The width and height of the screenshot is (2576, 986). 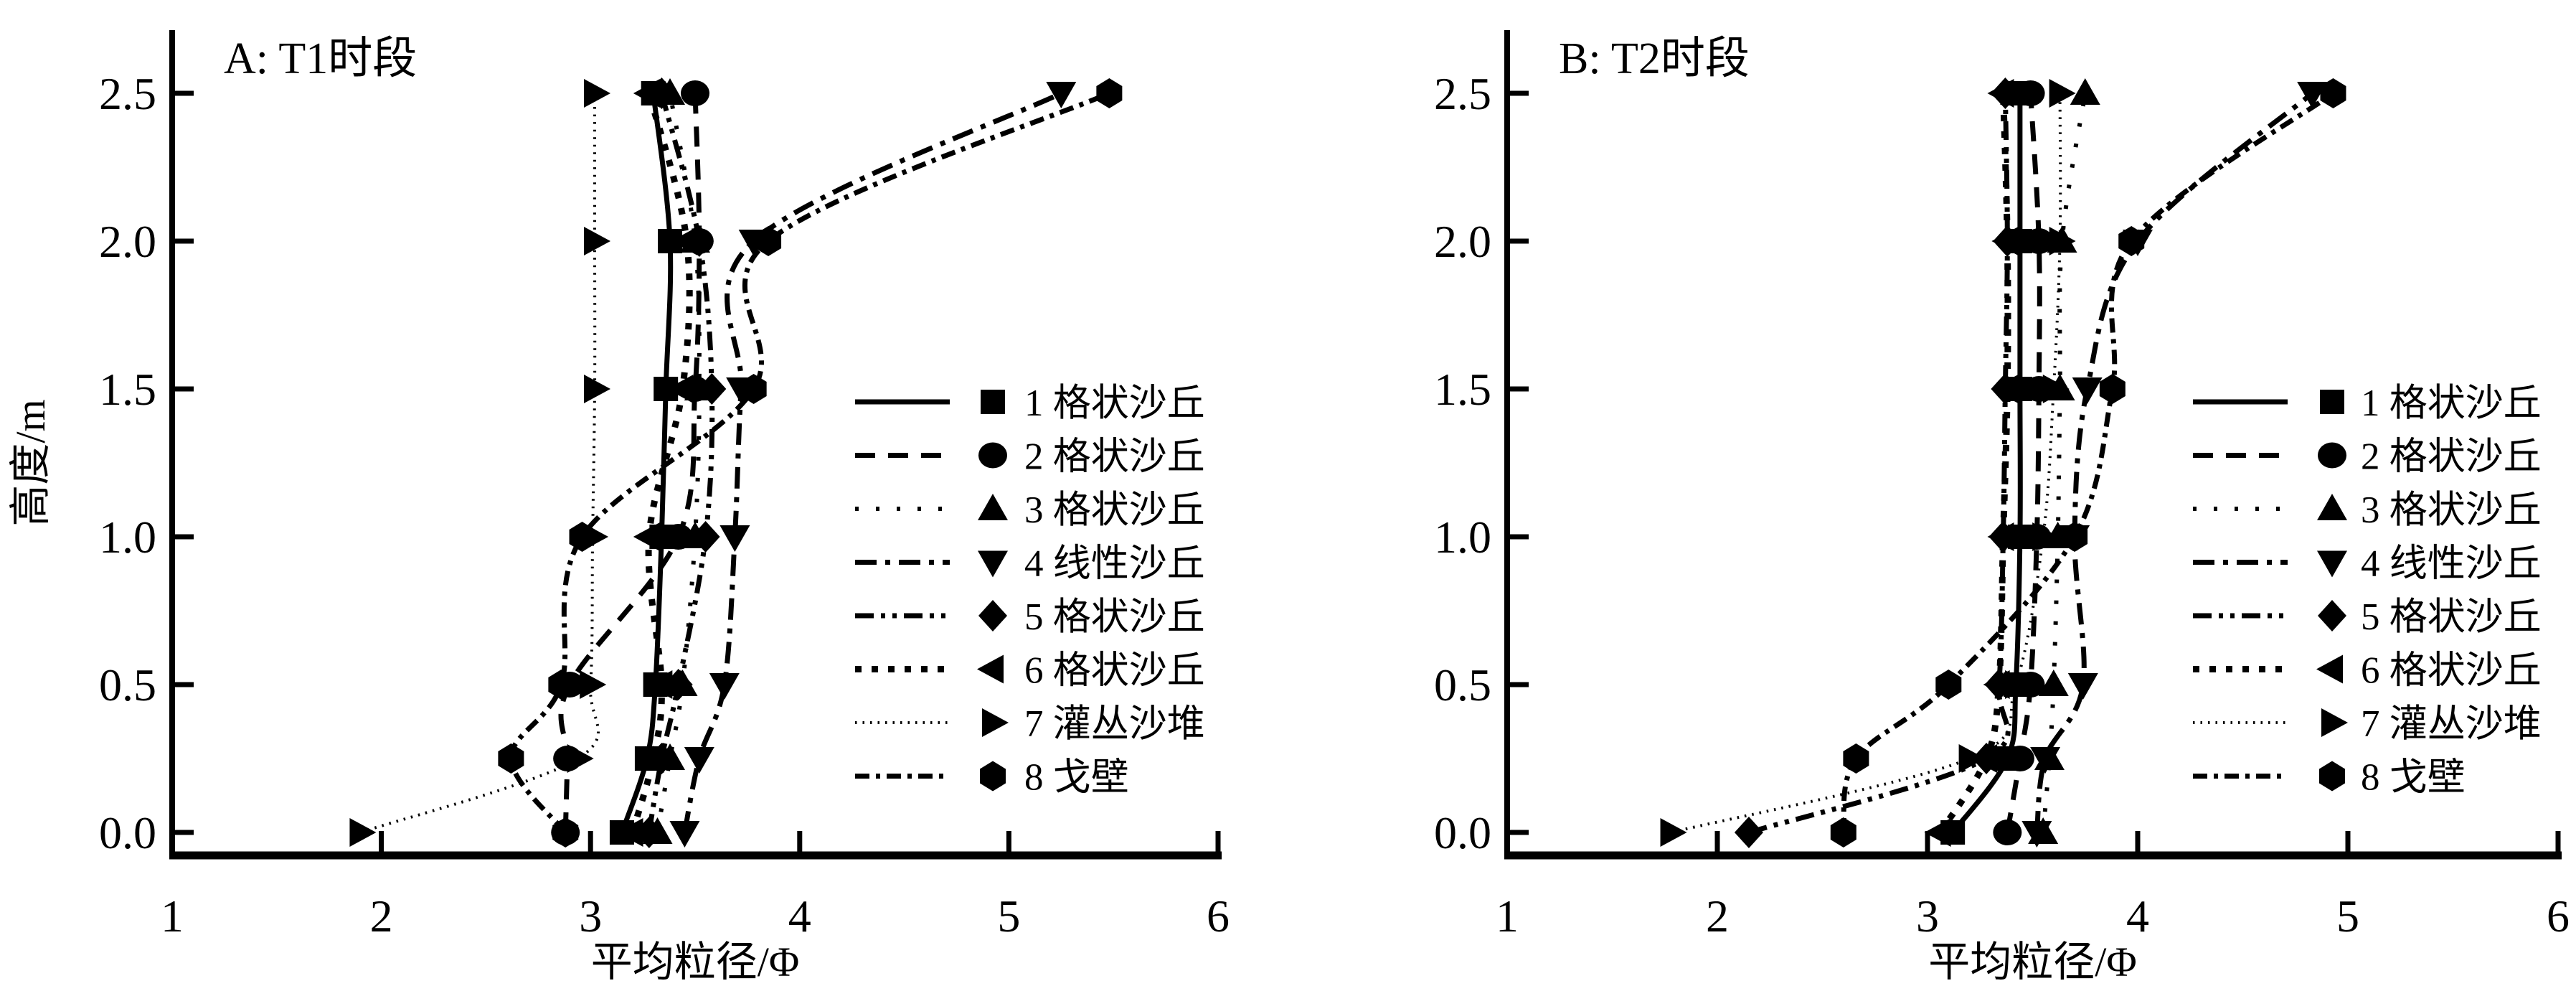 I want to click on x-tick-label: 5, so click(x=2347, y=916).